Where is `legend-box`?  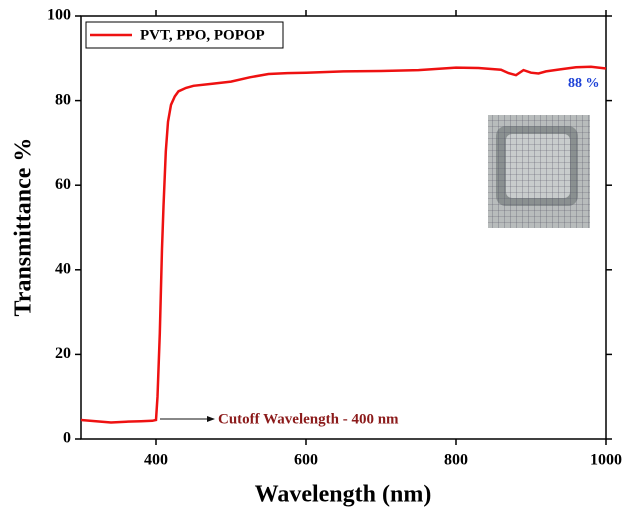
legend-box is located at coordinates (184, 35).